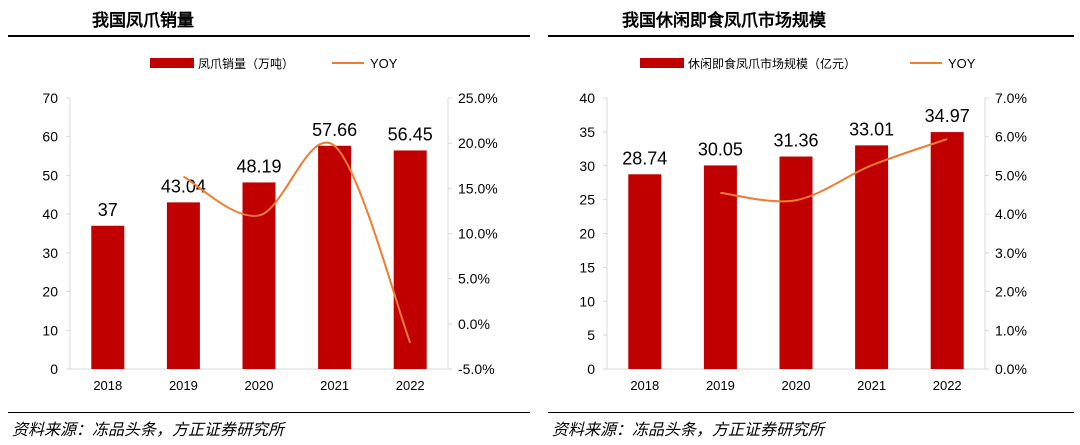  I want to click on right-bar-data-label: 30.05, so click(720, 149).